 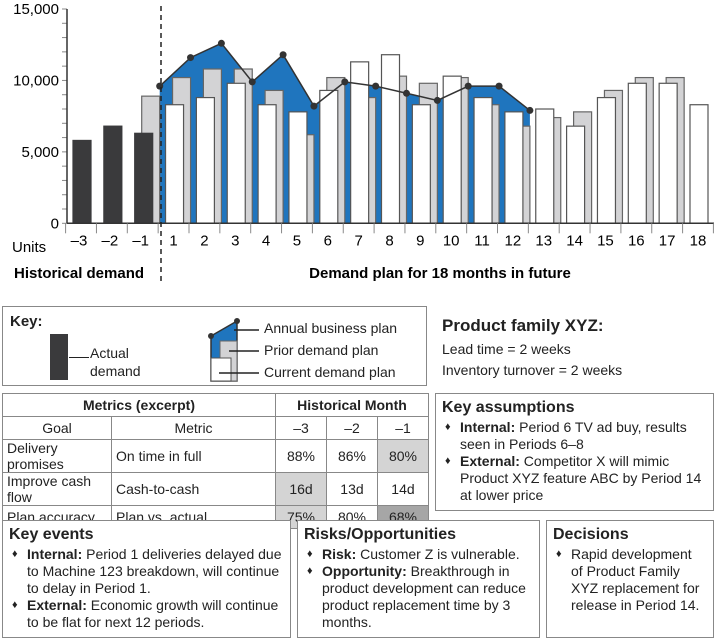 What do you see at coordinates (321, 350) in the screenshot?
I see `prior-plan-label: Prior demand plan` at bounding box center [321, 350].